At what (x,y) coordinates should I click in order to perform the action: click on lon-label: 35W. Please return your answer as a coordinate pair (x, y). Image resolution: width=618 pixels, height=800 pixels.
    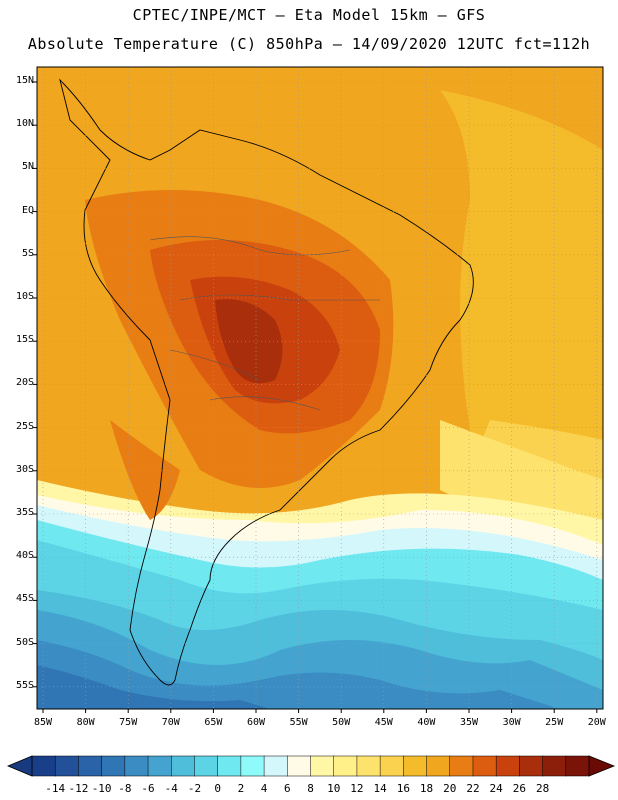
    Looking at the image, I should click on (469, 722).